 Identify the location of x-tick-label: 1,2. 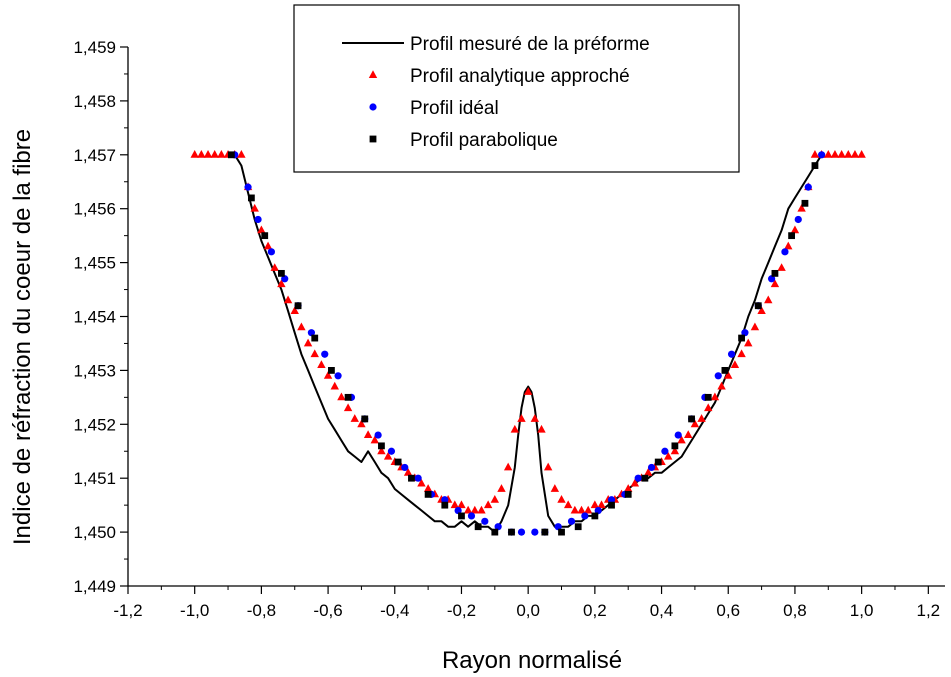
(929, 610).